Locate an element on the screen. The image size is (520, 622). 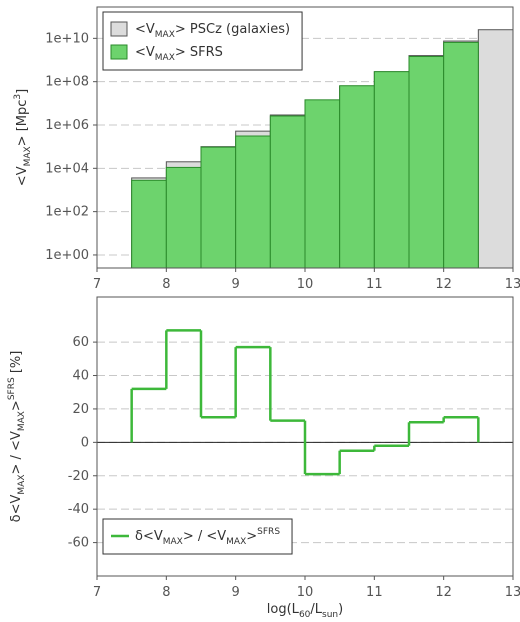
y-tick-label: 40 is located at coordinates (80, 375).